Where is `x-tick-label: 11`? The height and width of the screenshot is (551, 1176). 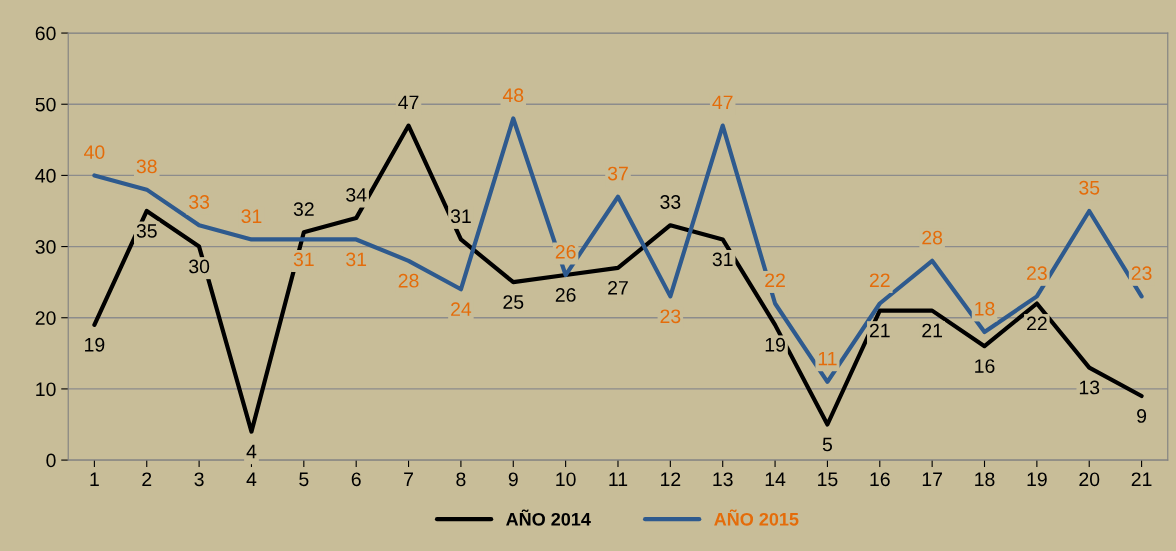 x-tick-label: 11 is located at coordinates (618, 479).